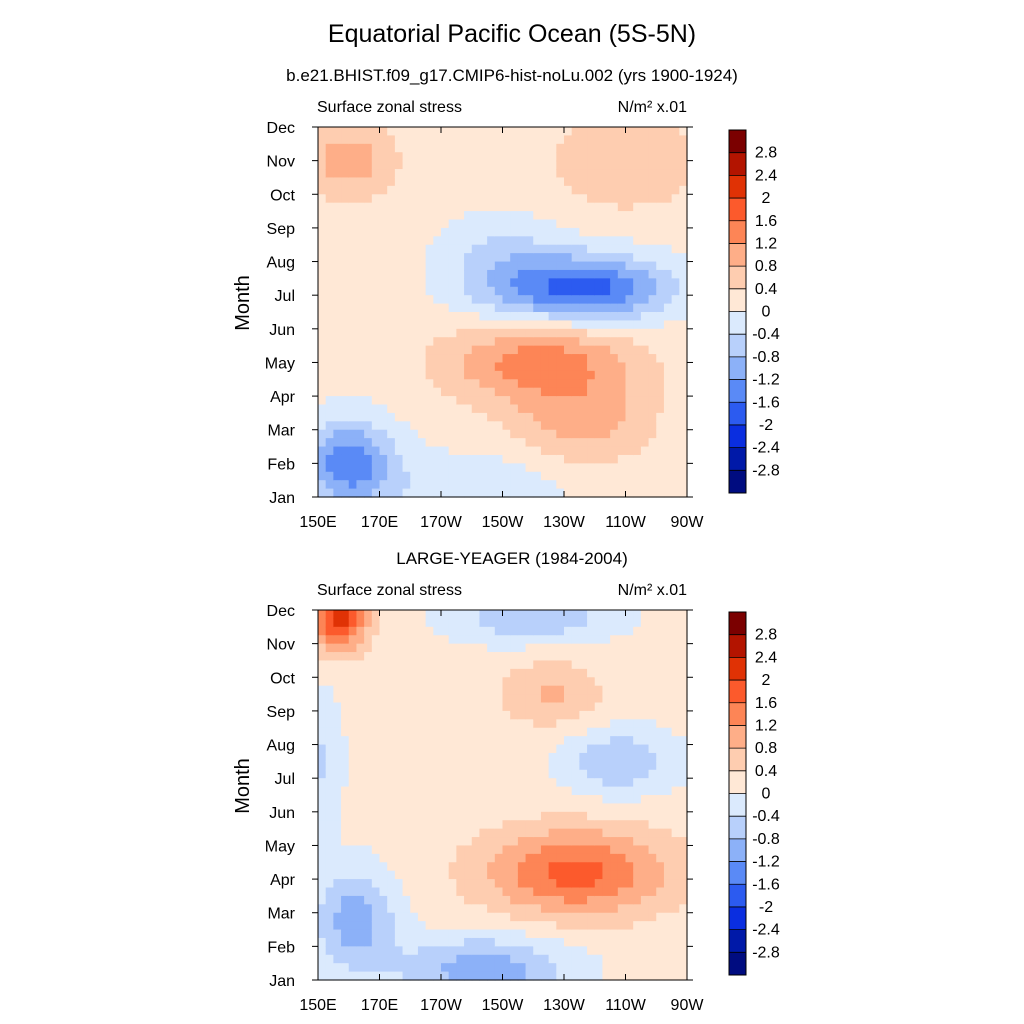 Image resolution: width=1024 pixels, height=1024 pixels. What do you see at coordinates (282, 678) in the screenshot?
I see `y-tick-label: Oct` at bounding box center [282, 678].